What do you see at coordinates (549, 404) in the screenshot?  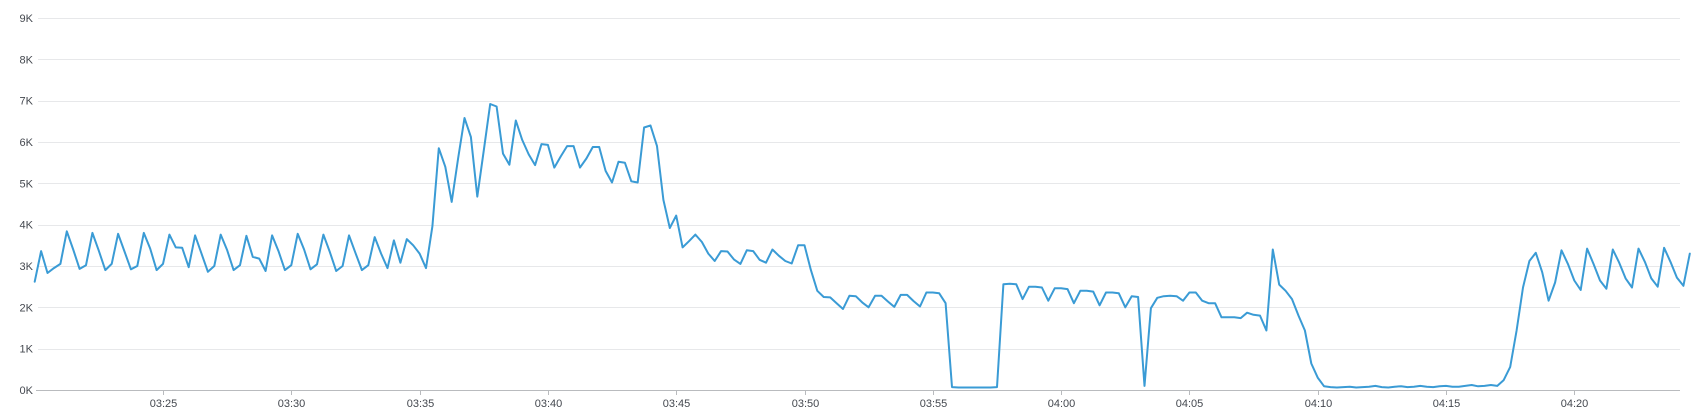 I see `x-axis-label-03:40: 03:40` at bounding box center [549, 404].